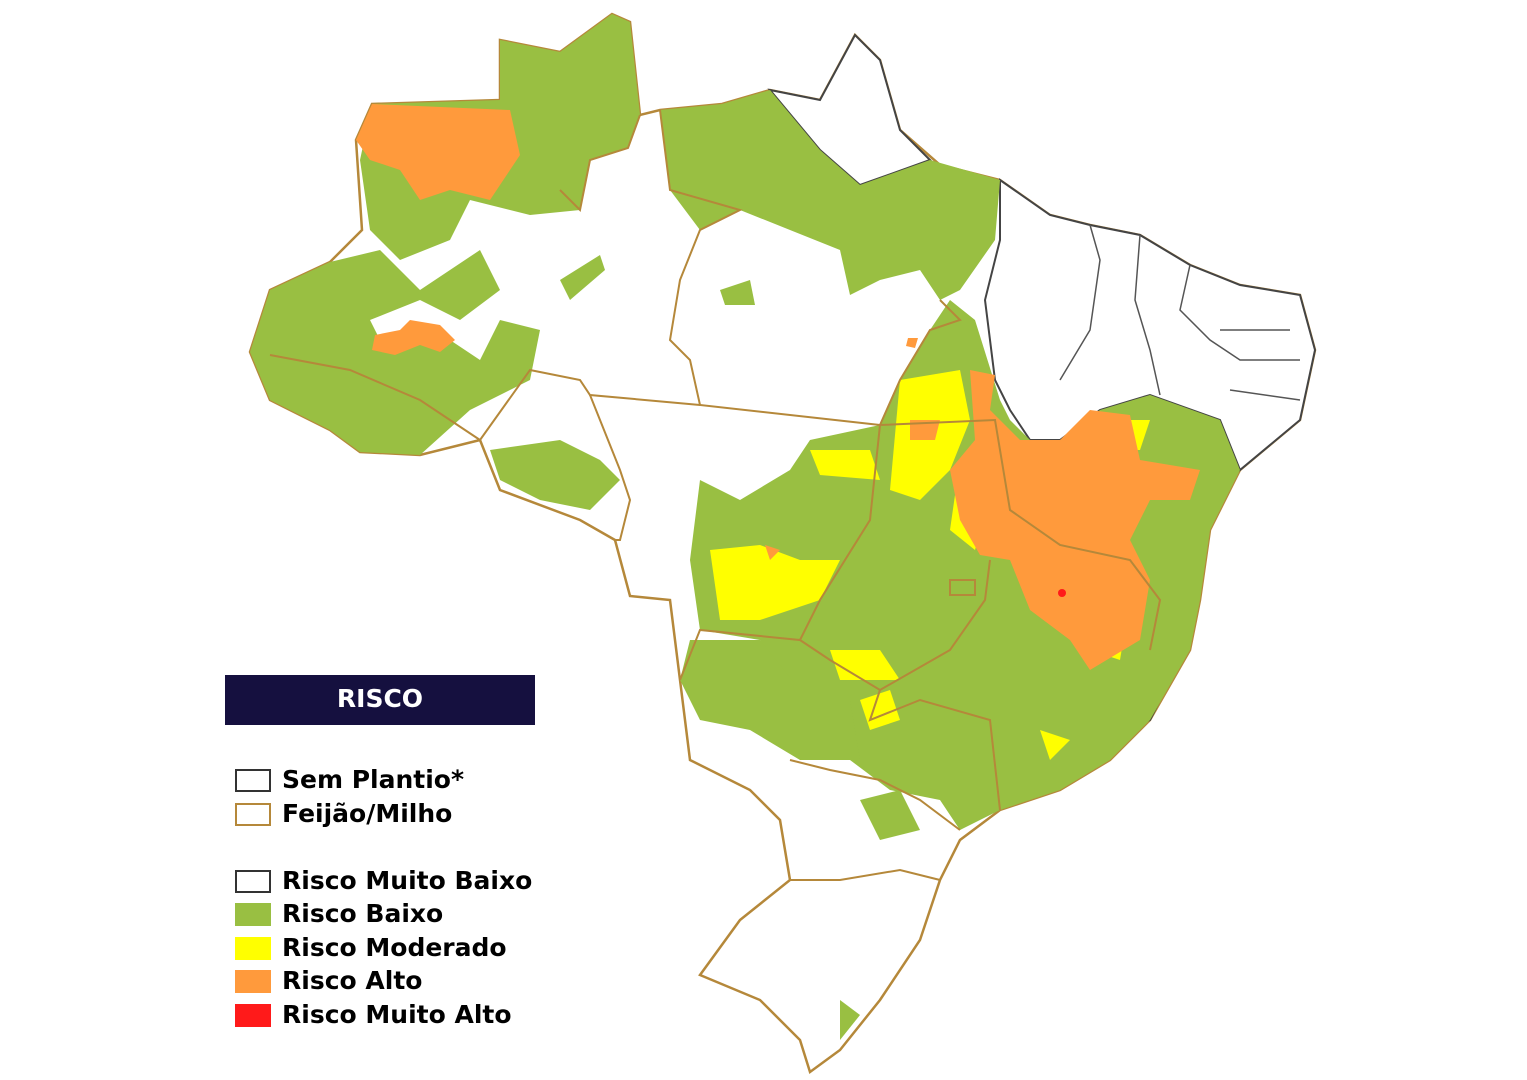 This screenshot has height=1080, width=1527. I want to click on legend-label: Risco Baixo, so click(362, 913).